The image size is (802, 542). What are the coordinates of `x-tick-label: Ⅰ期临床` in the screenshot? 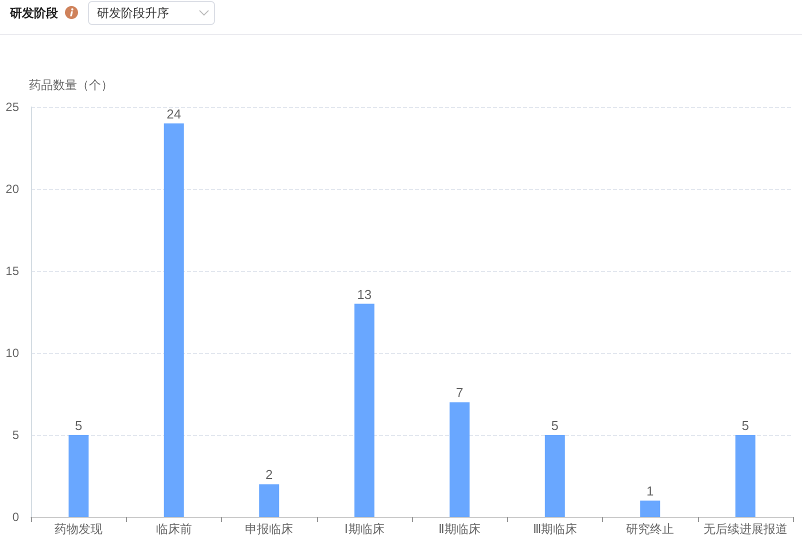 It's located at (364, 529).